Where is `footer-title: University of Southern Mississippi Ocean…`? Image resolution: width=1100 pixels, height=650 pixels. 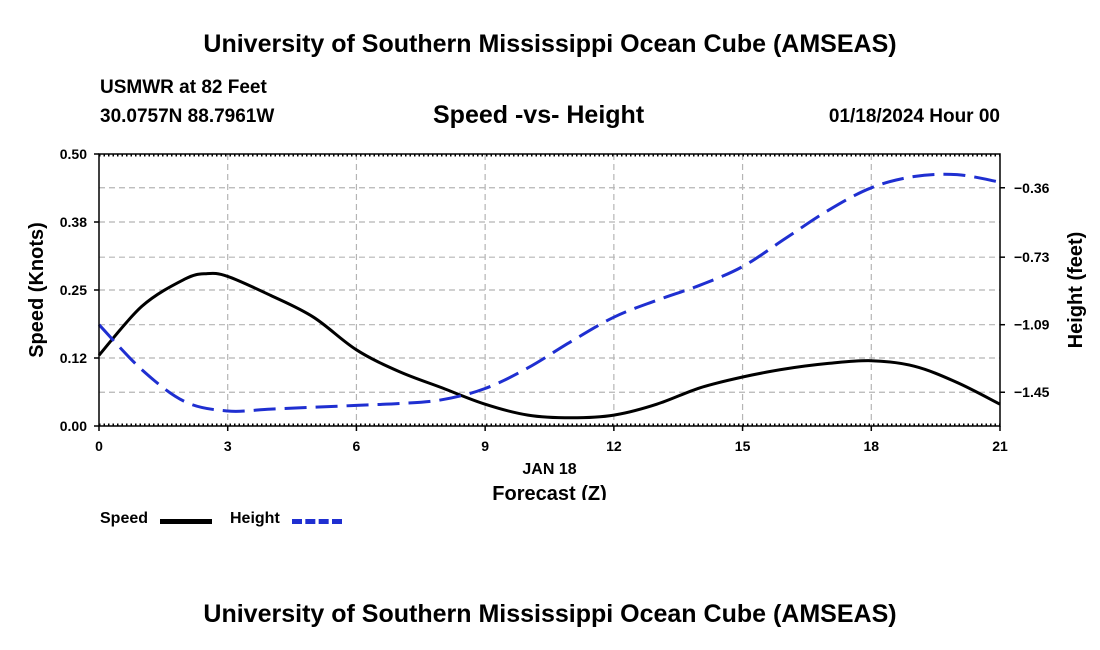
footer-title: University of Southern Mississippi Ocean… is located at coordinates (550, 614).